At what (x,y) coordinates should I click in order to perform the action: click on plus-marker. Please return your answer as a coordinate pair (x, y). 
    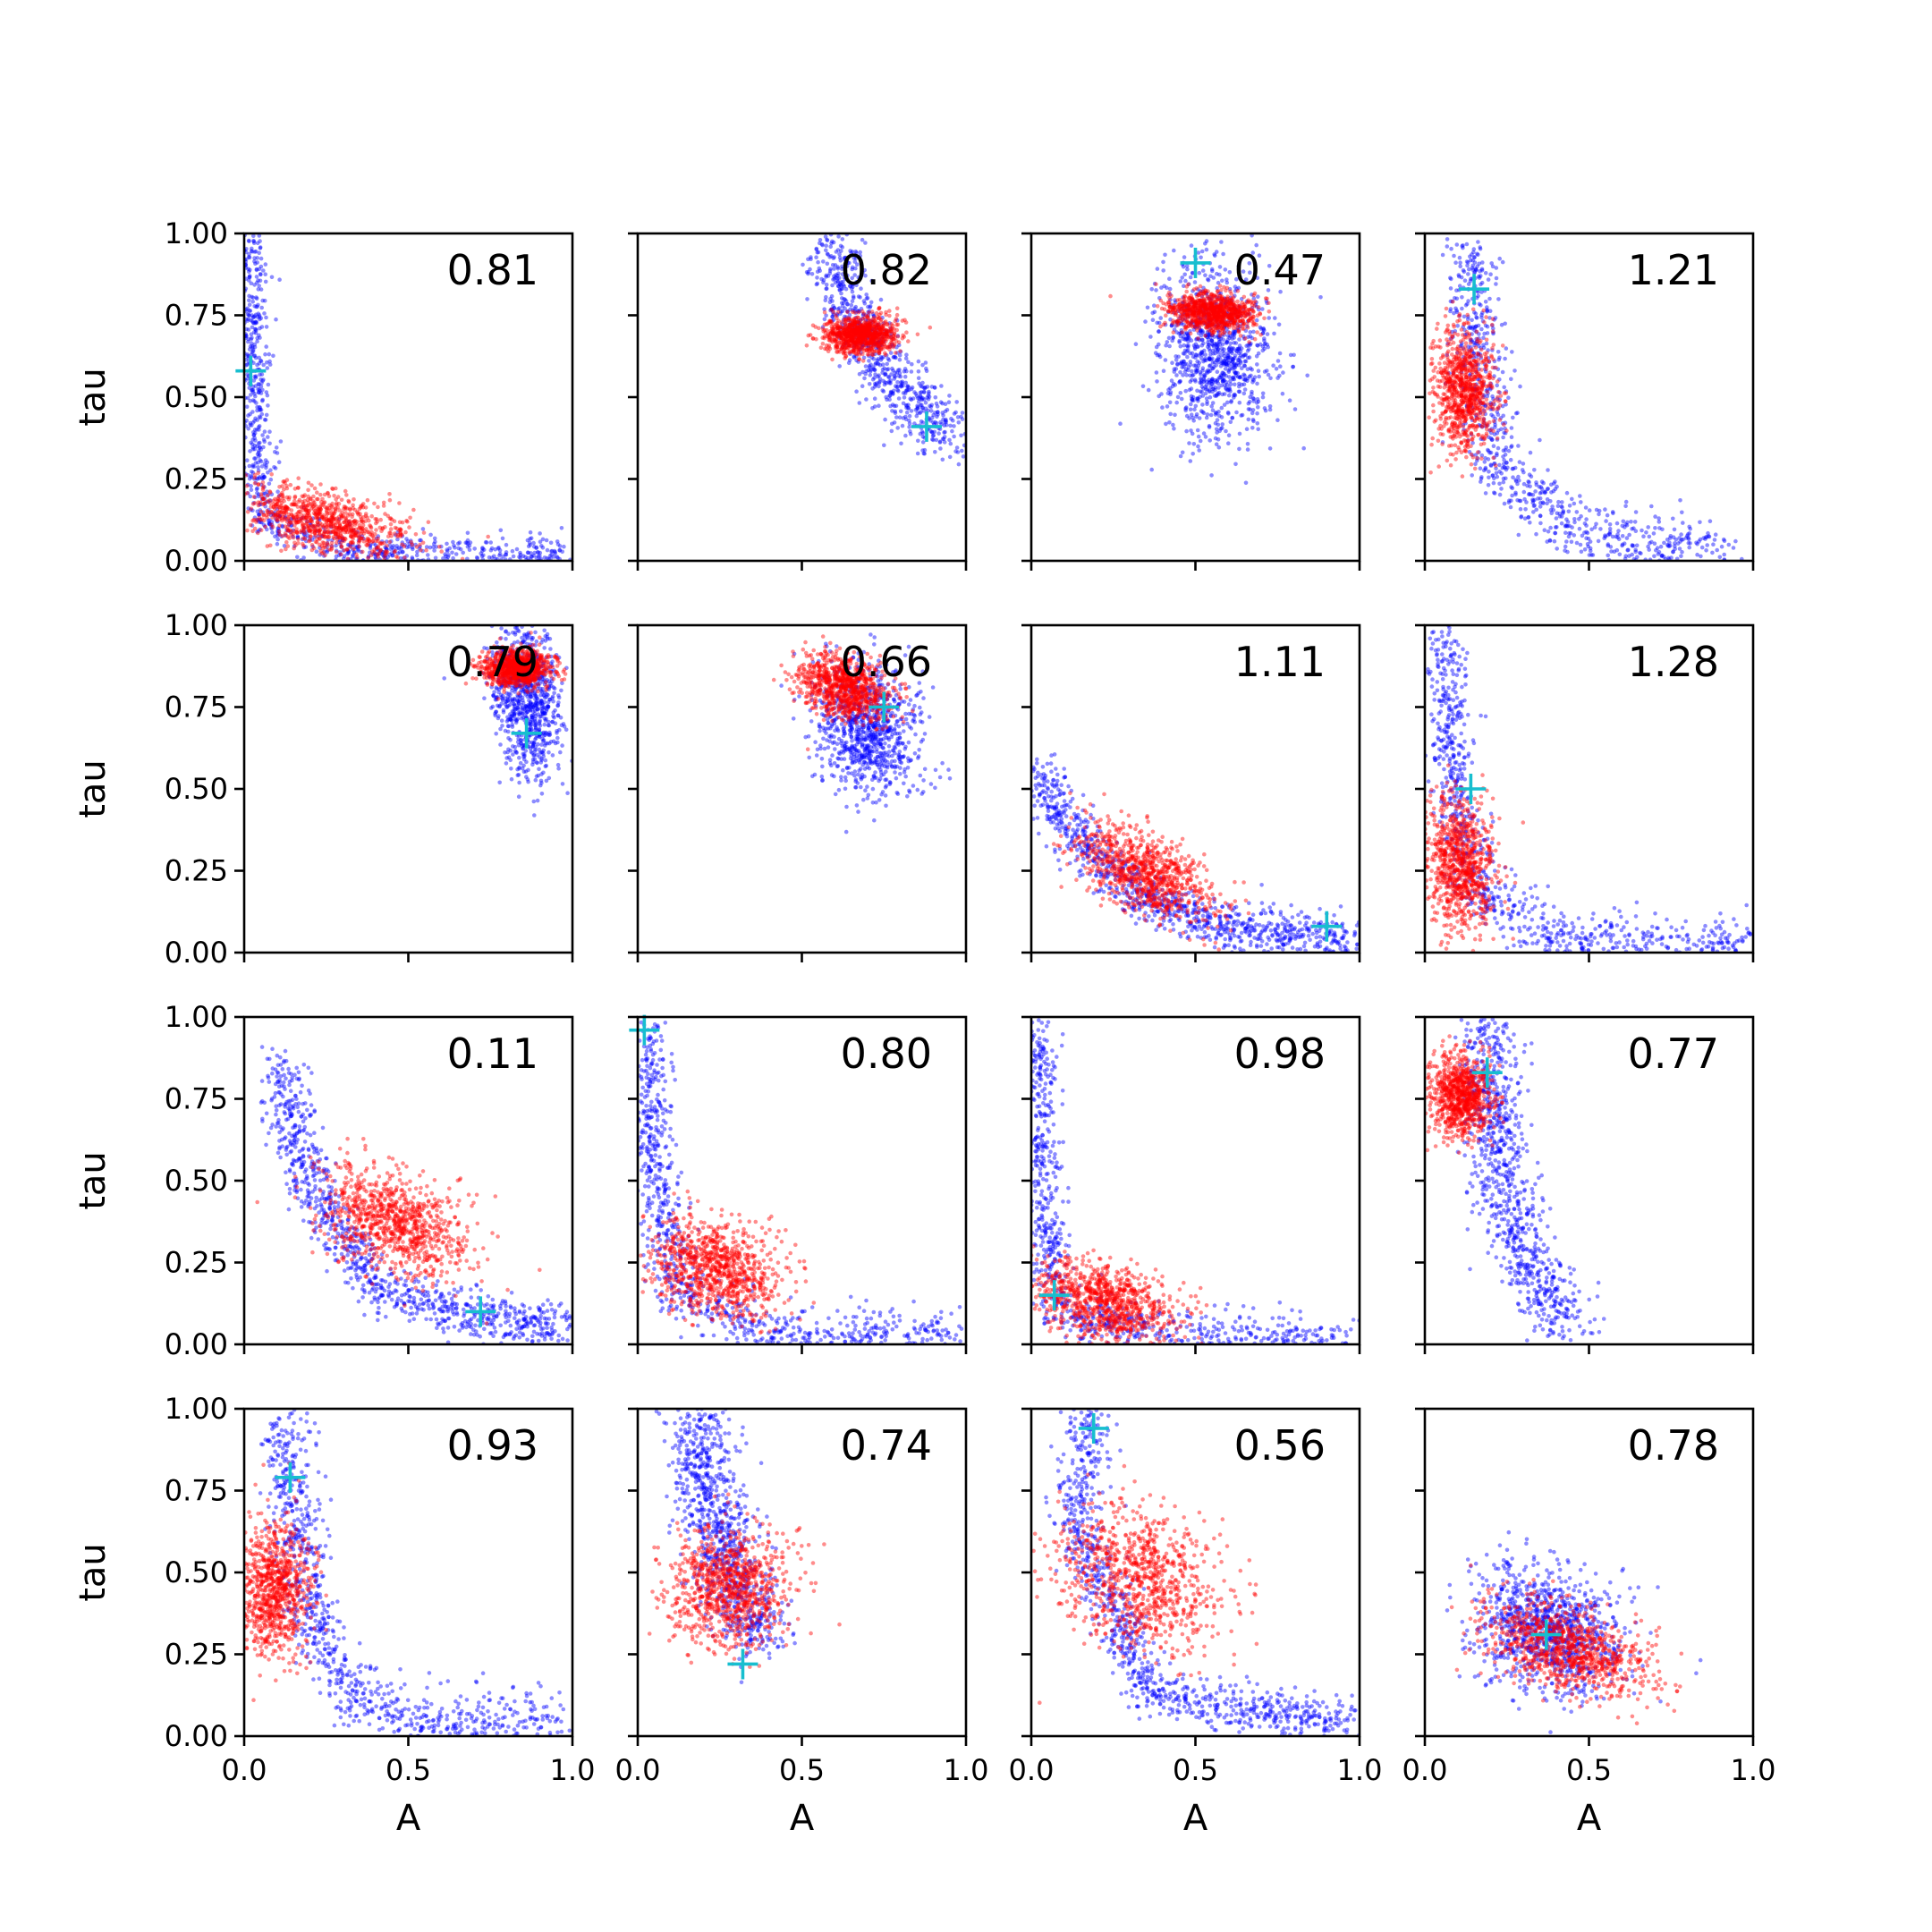
    Looking at the image, I should click on (251, 370).